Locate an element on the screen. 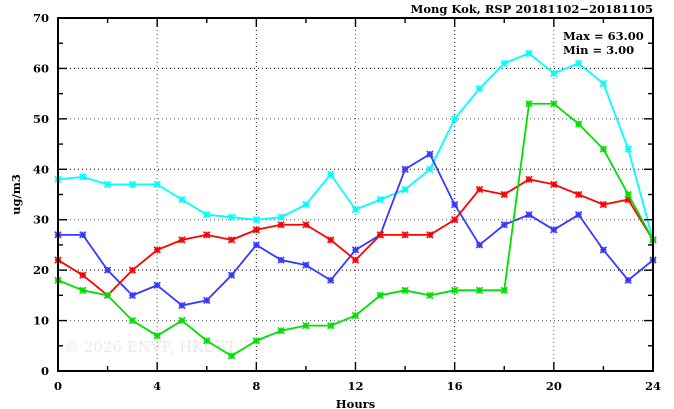 The image size is (674, 409). y-tick-label: 70 is located at coordinates (41, 18).